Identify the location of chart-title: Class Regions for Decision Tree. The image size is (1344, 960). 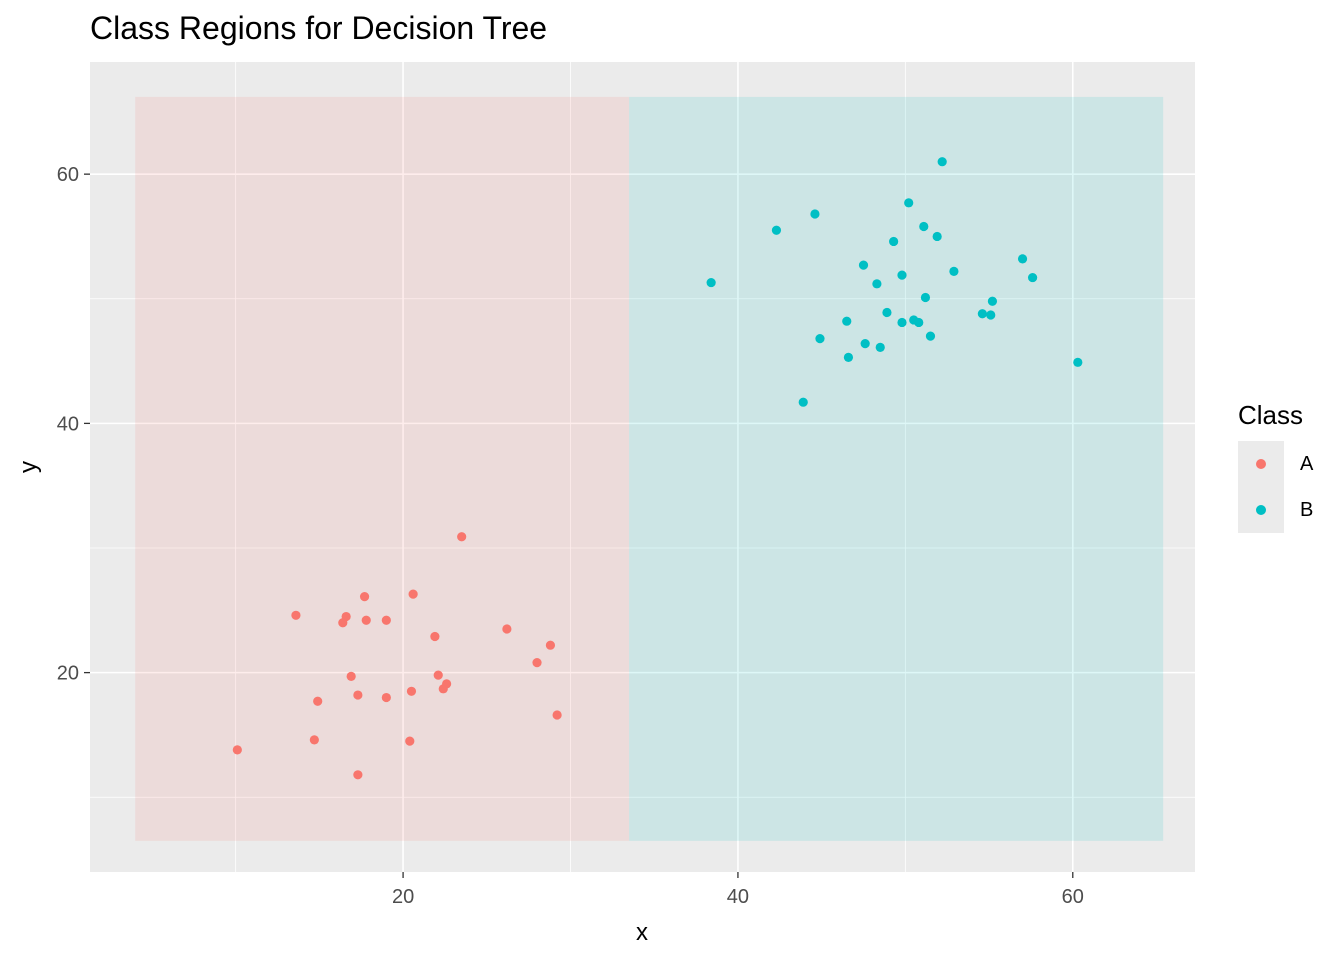
(319, 28).